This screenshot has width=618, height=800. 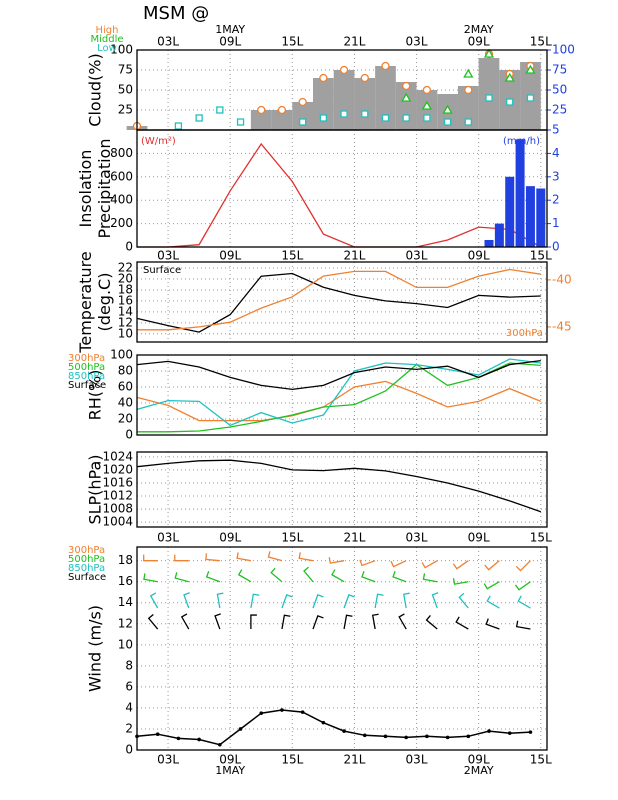 What do you see at coordinates (125, 300) in the screenshot?
I see `y-tick-label: 16` at bounding box center [125, 300].